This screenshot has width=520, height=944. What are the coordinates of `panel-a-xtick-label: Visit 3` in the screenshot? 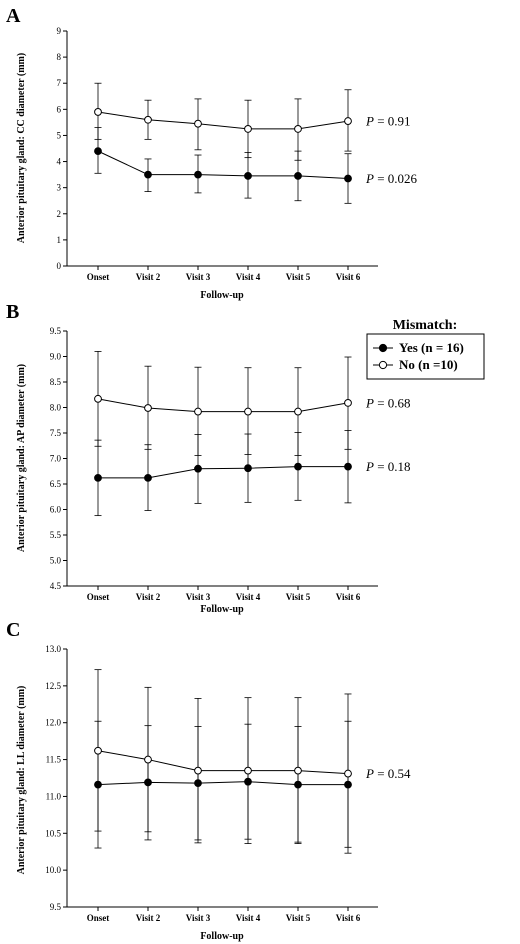 It's located at (198, 277).